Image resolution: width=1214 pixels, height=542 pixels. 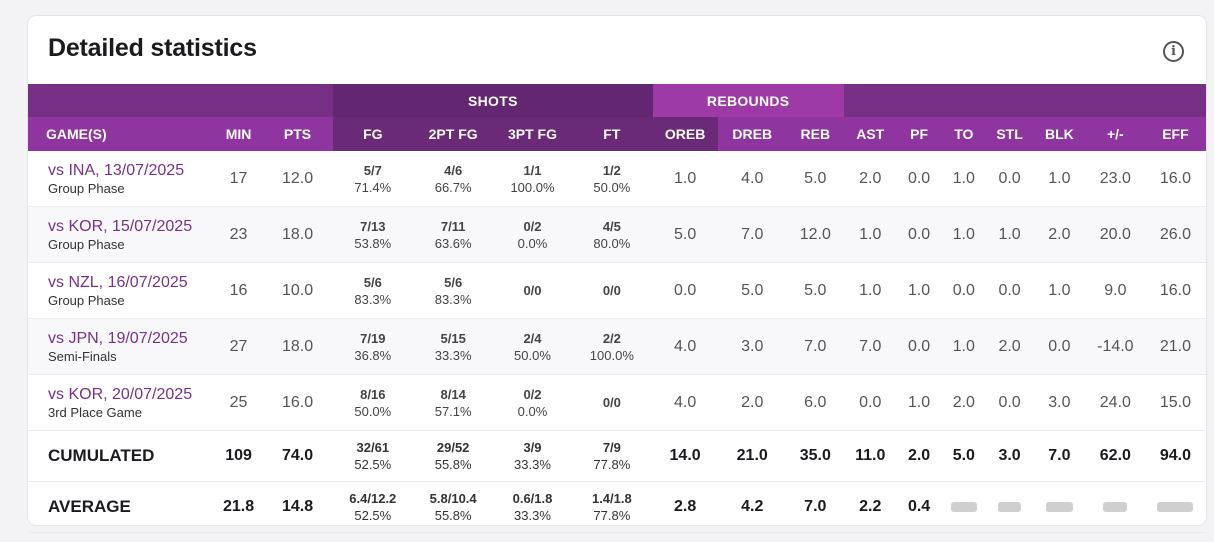 I want to click on fg-pct: 50.0%, so click(x=373, y=411).